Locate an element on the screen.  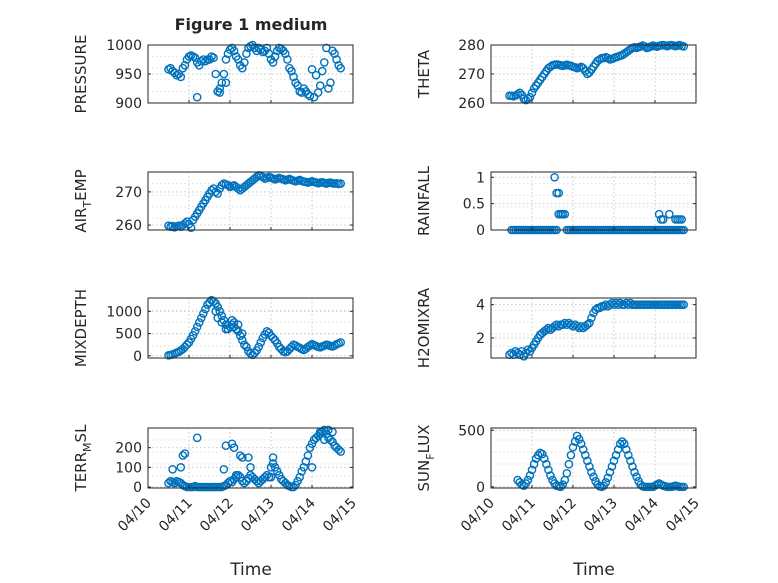
x-axis-label-right: Time is located at coordinates (593, 570).